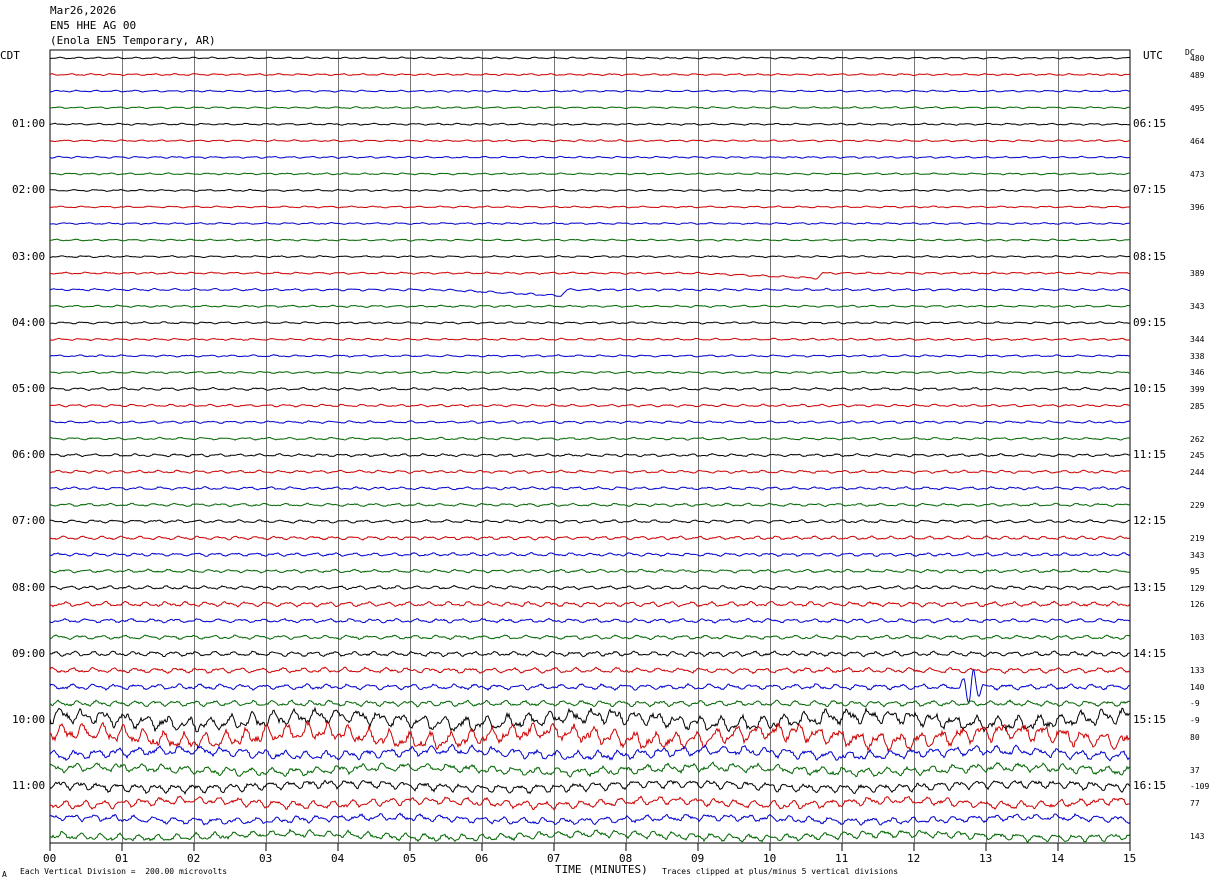  Describe the element at coordinates (1197, 141) in the screenshot. I see `dc-offset-value: 464` at that location.